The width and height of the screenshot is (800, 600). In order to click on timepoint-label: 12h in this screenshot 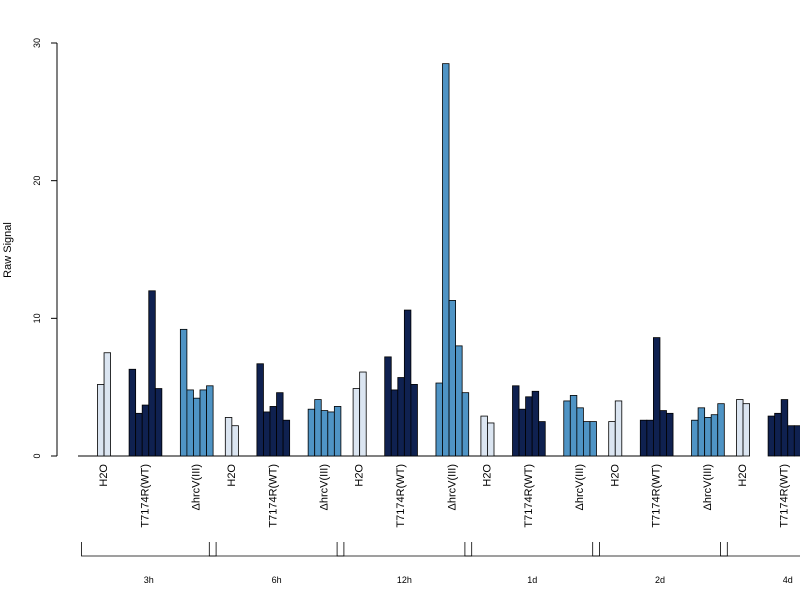, I will do `click(404, 580)`.